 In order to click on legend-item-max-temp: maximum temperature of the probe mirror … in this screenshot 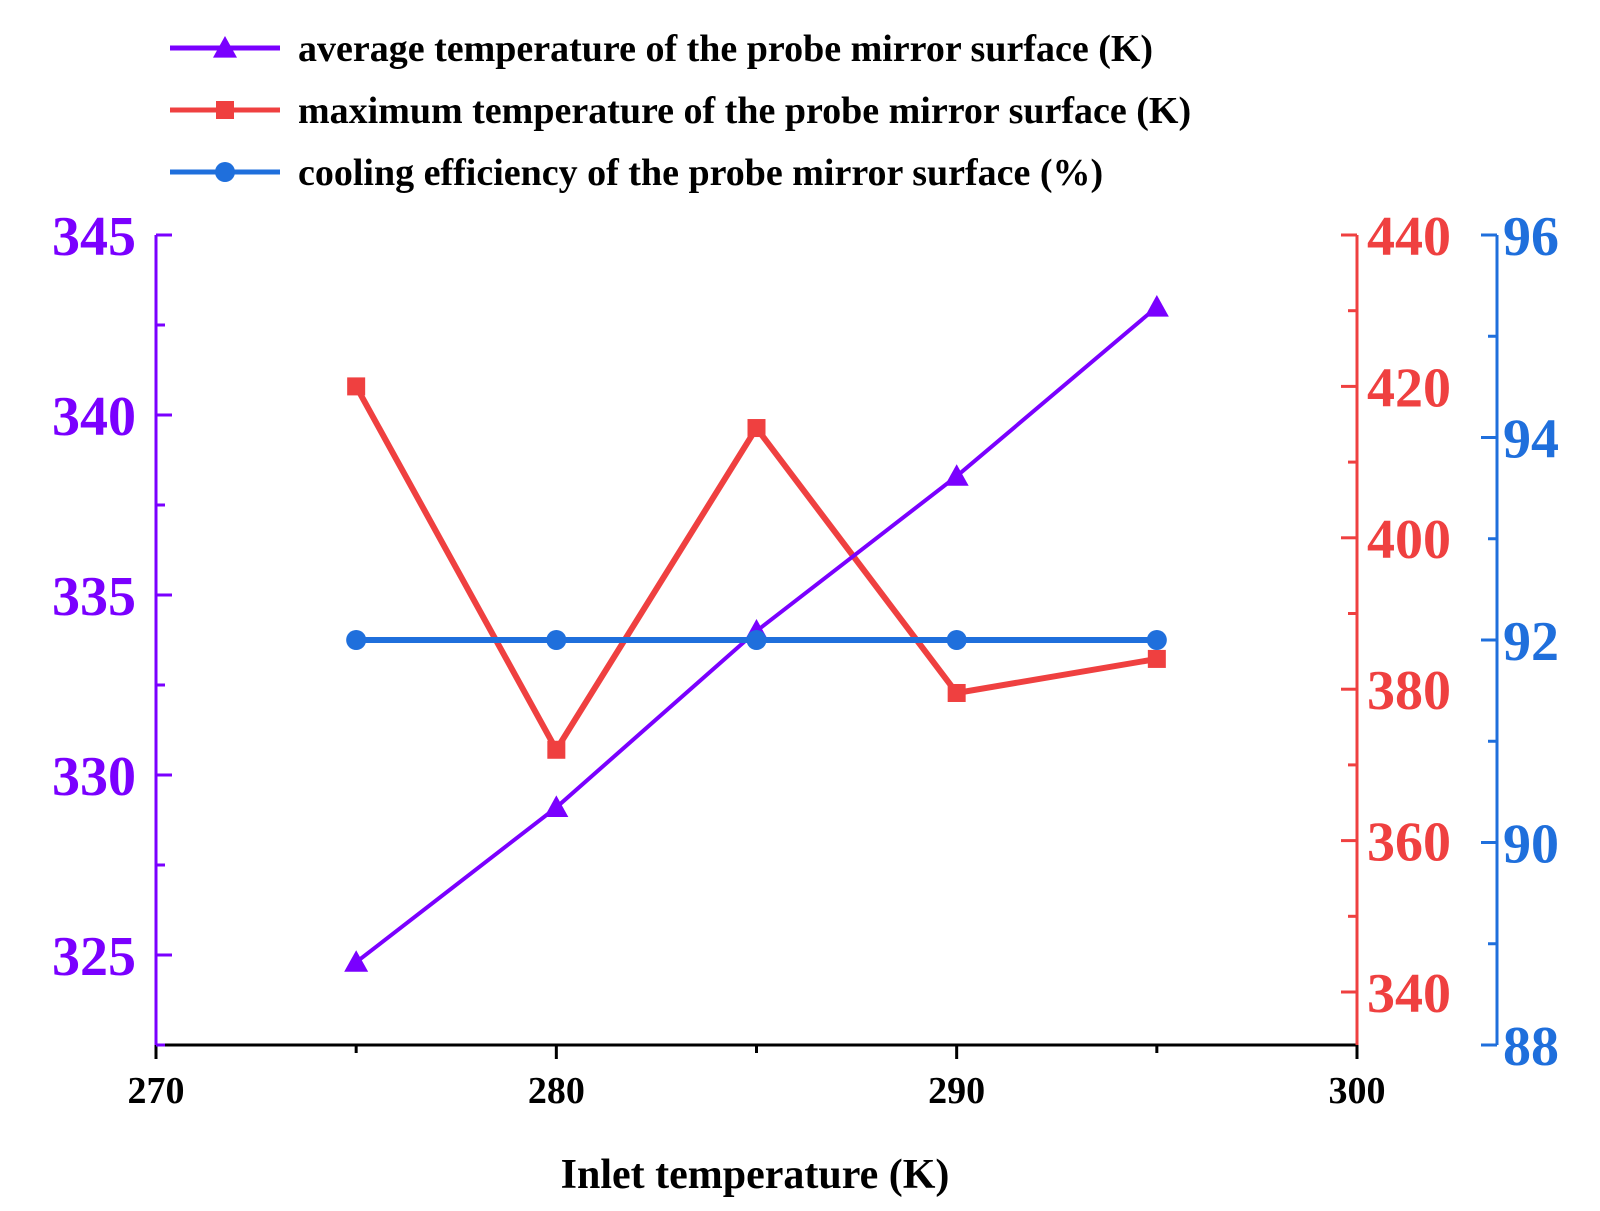, I will do `click(680, 111)`.